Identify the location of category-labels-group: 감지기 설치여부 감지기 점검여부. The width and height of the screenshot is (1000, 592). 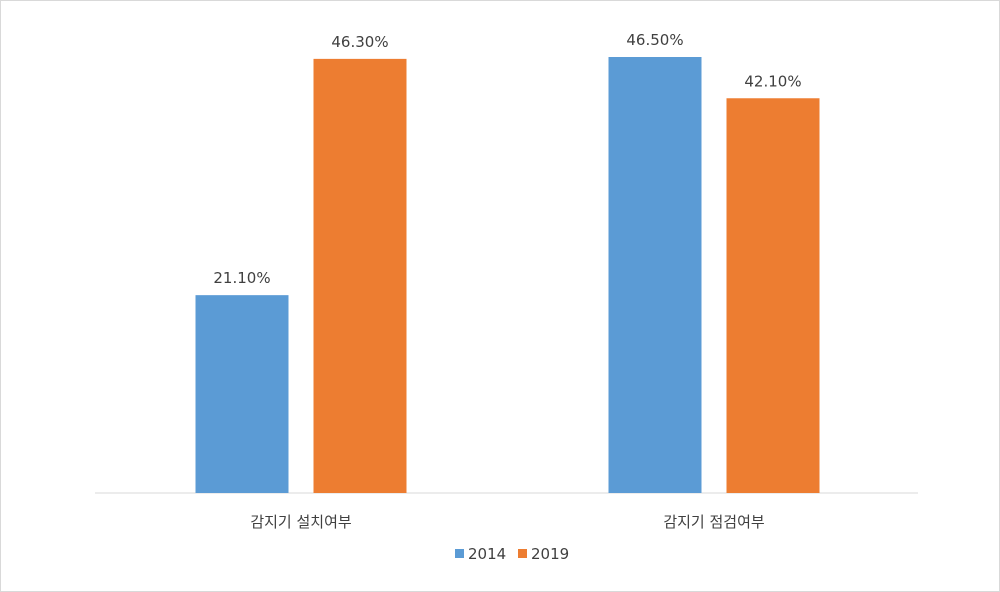
(507, 522).